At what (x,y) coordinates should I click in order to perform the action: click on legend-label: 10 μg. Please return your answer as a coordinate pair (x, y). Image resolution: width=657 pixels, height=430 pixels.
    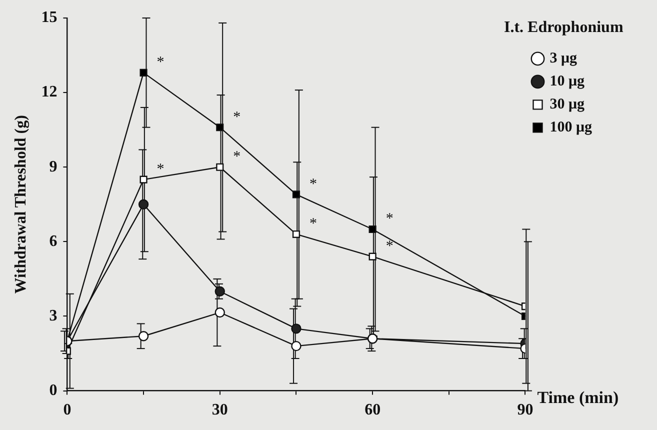
    Looking at the image, I should click on (567, 82).